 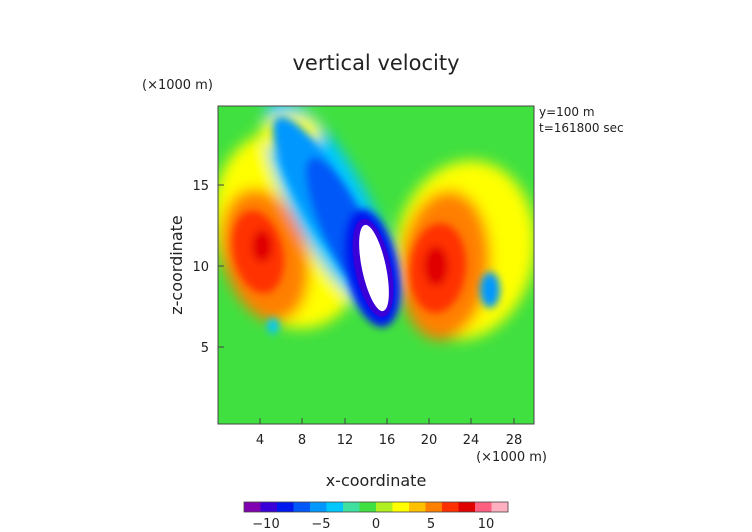 I want to click on x-tick-label: 28, so click(x=514, y=440).